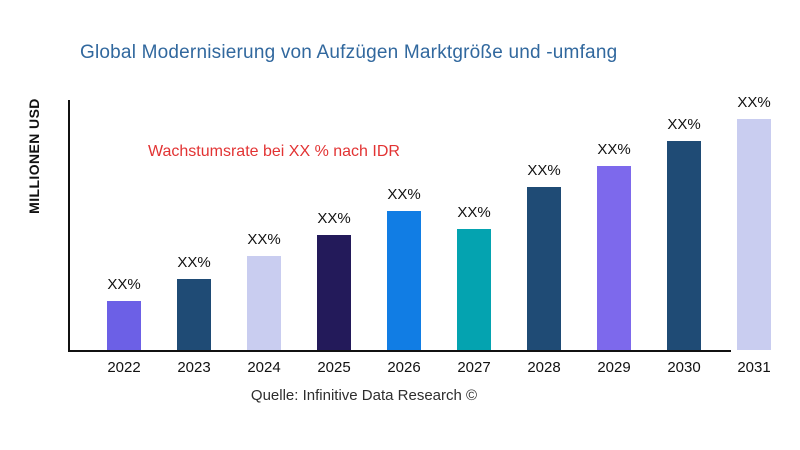 The height and width of the screenshot is (450, 800). I want to click on y-axis-line, so click(69, 226).